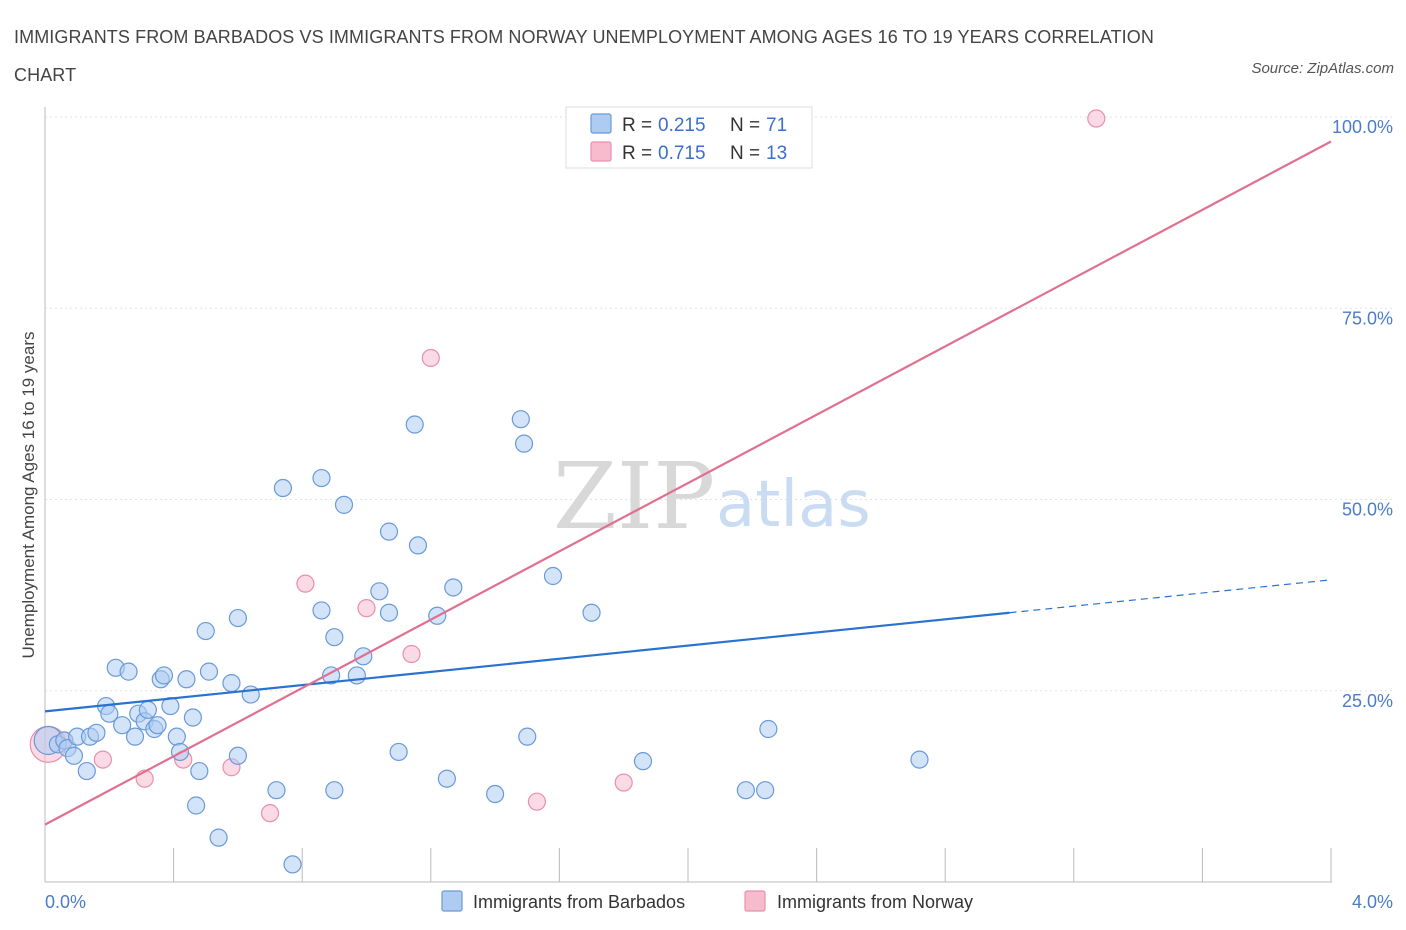 The width and height of the screenshot is (1406, 930). I want to click on bottom-legend-norway: Immigrants from Norway, so click(875, 902).